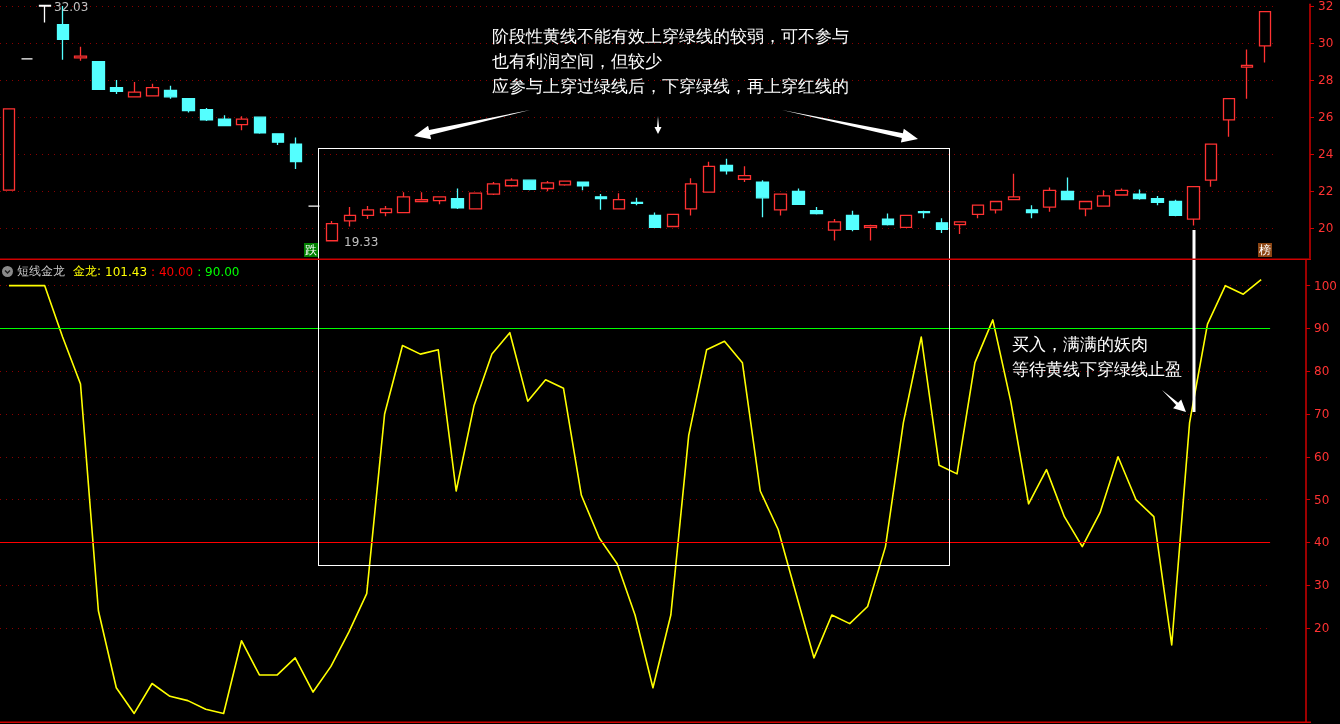 The width and height of the screenshot is (1340, 724). What do you see at coordinates (1322, 499) in the screenshot?
I see `y-tick-label: 50` at bounding box center [1322, 499].